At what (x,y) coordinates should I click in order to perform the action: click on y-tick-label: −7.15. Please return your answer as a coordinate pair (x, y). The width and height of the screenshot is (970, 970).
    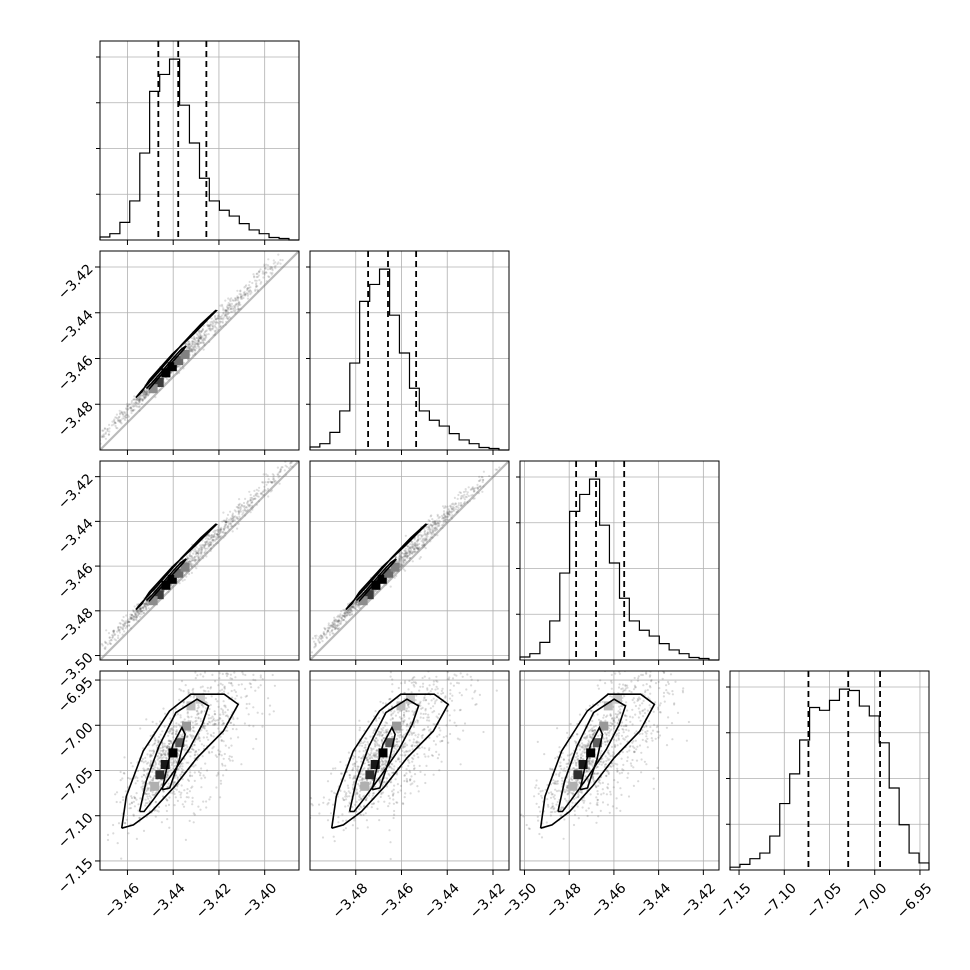
    Looking at the image, I should click on (76, 876).